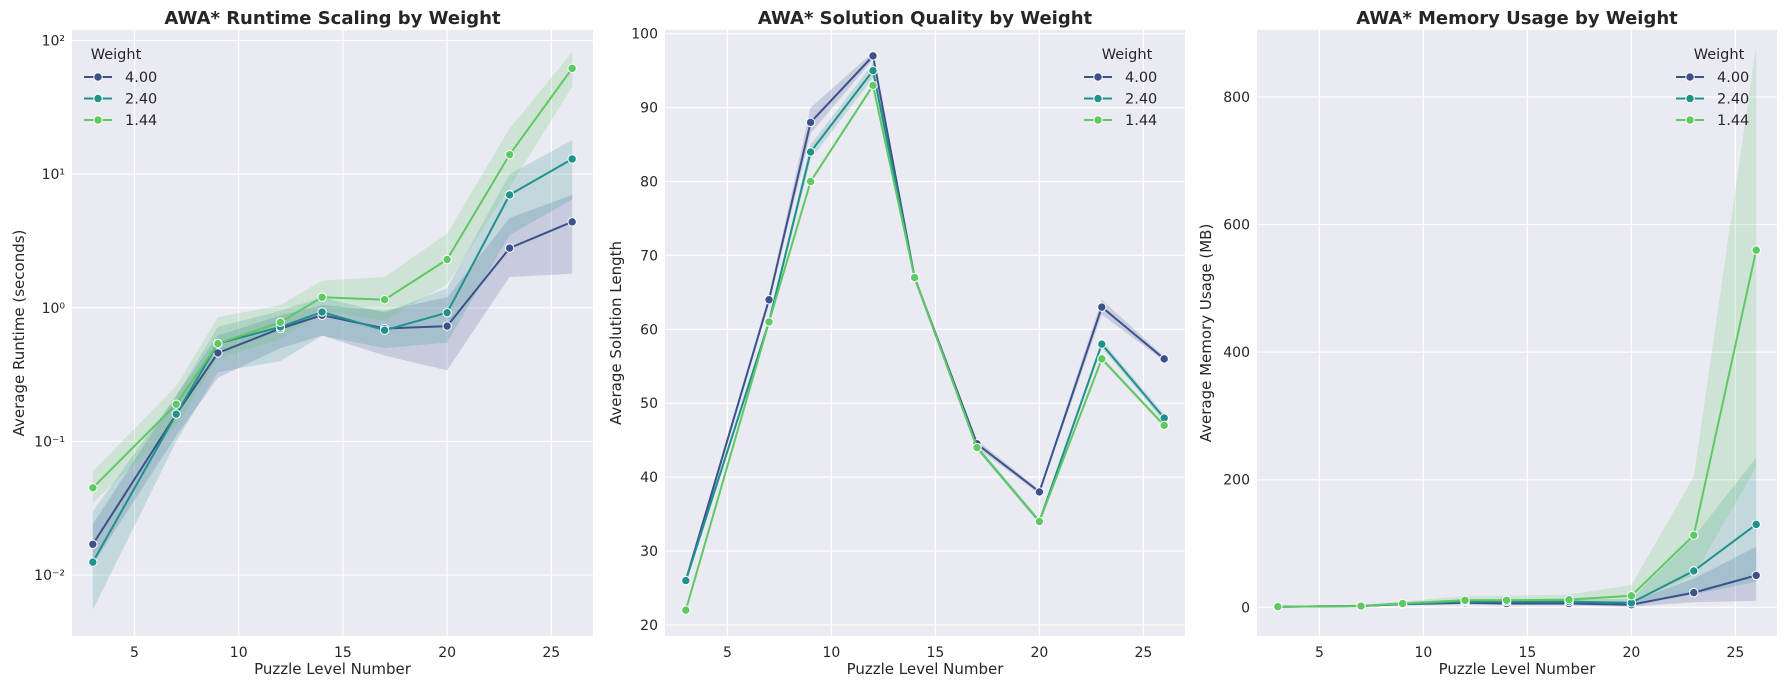 The width and height of the screenshot is (1787, 686). Describe the element at coordinates (1206, 333) in the screenshot. I see `y-axis-label: Average Memory Usage (MB)` at that location.